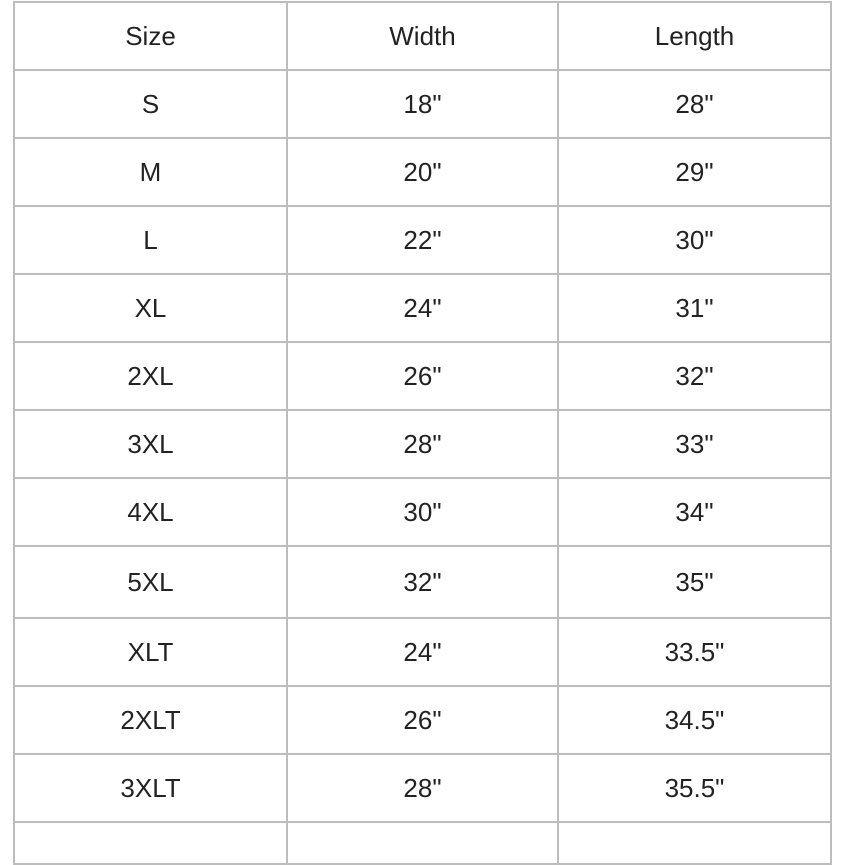 This screenshot has height=865, width=853. I want to click on size-cell: S, so click(150, 104).